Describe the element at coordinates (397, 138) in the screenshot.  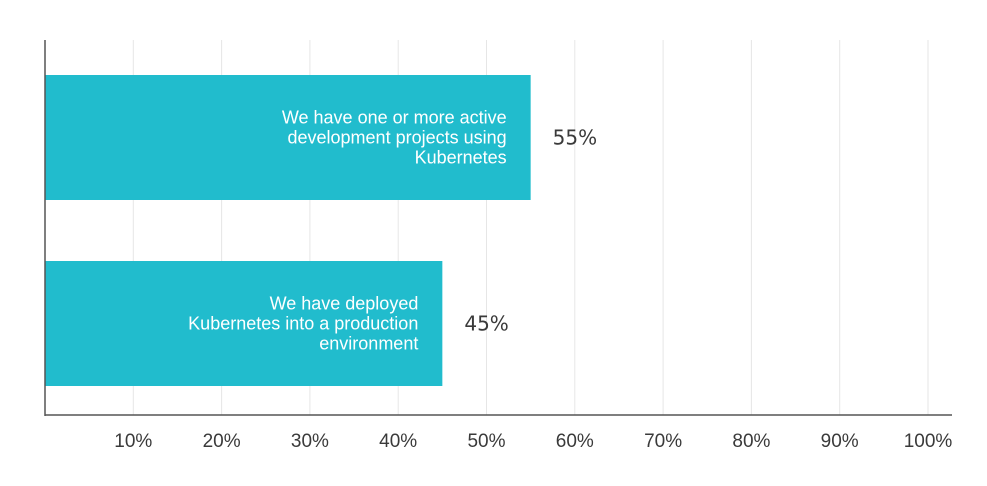
I see `bar-1-category-line-2: development projects using` at that location.